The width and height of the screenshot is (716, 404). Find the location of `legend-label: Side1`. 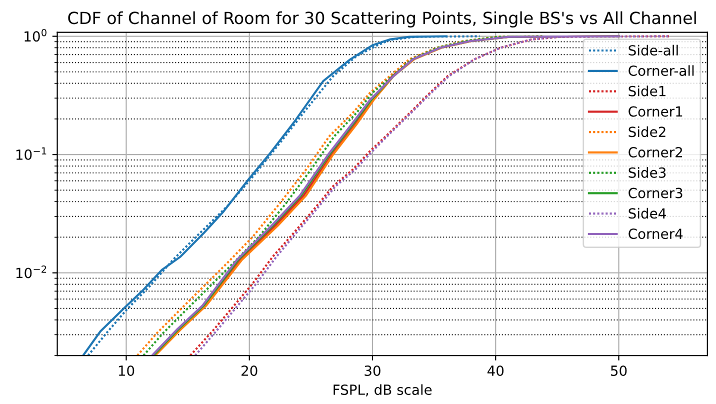

legend-label: Side1 is located at coordinates (647, 91).